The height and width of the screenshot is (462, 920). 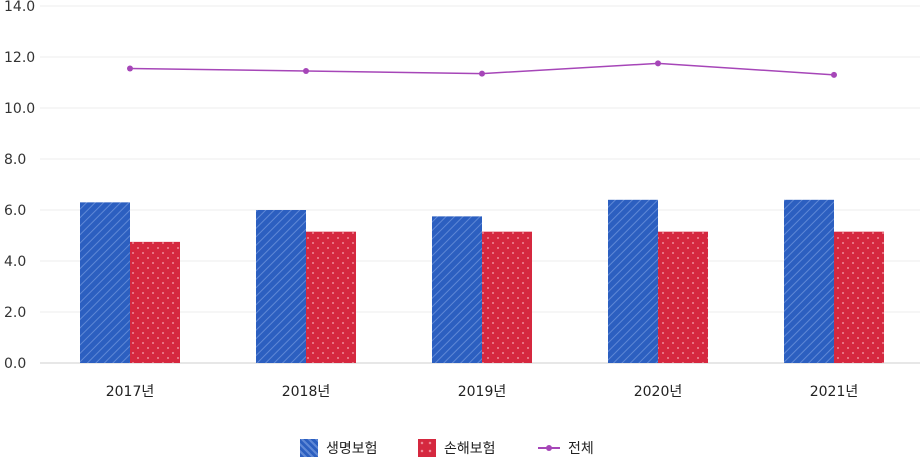 What do you see at coordinates (427, 448) in the screenshot?
I see `legend-swatch-non-life-insurance` at bounding box center [427, 448].